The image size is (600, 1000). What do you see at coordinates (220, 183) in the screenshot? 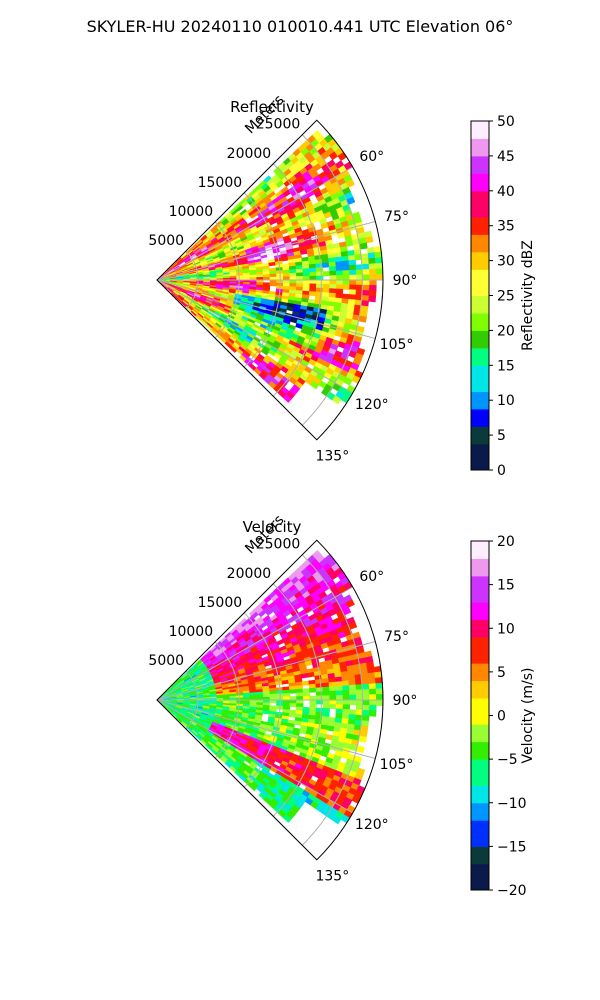
I see `radial-tick-label: 15000` at bounding box center [220, 183].